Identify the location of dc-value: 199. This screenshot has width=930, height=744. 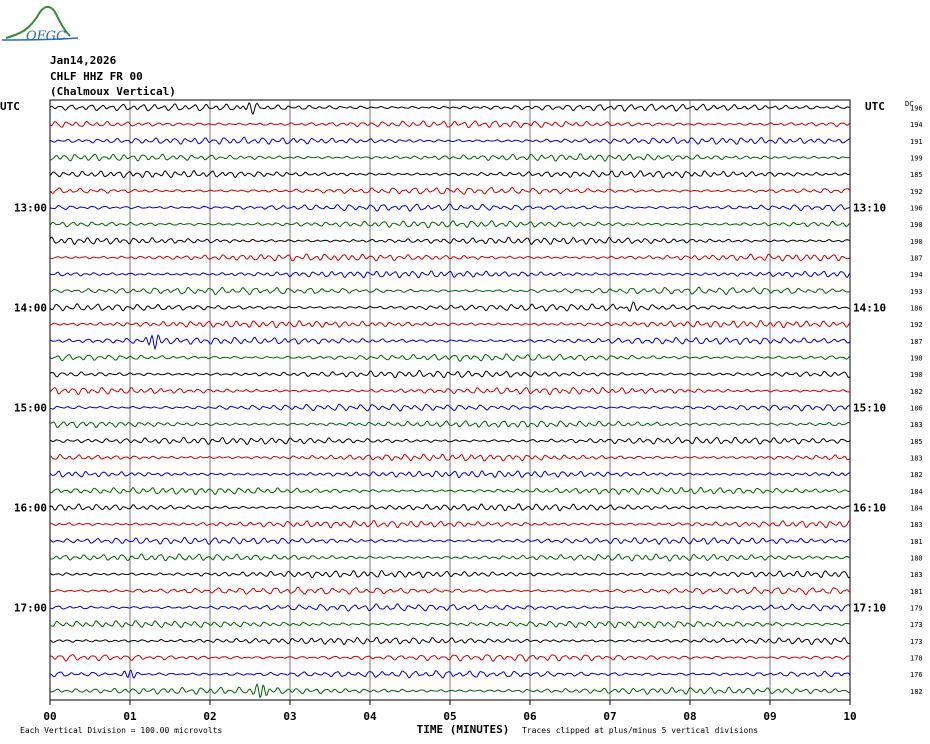
(916, 159).